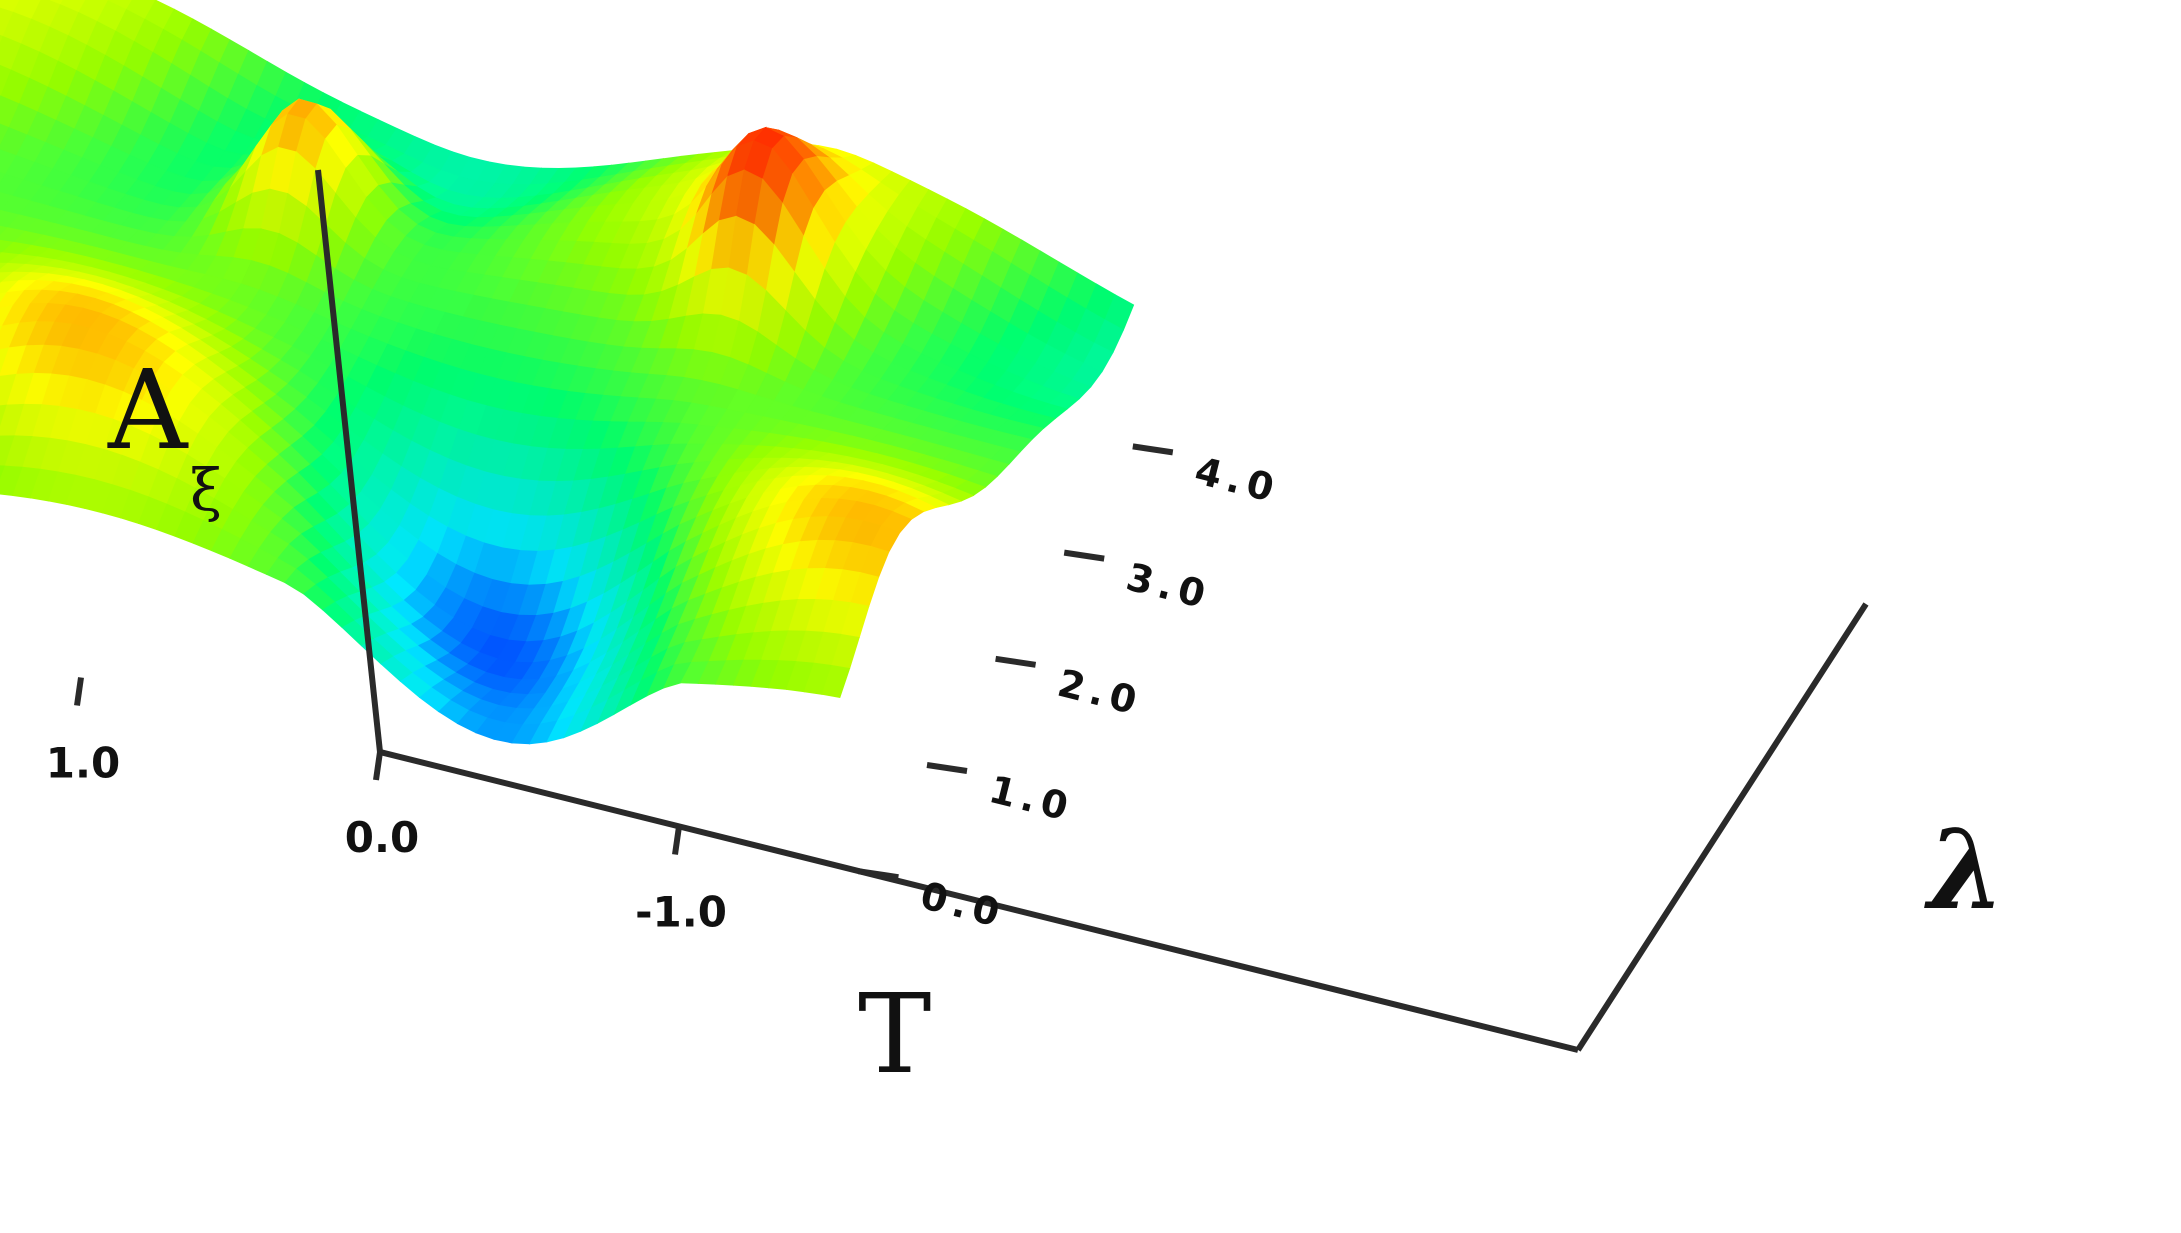 The width and height of the screenshot is (2181, 1233). Describe the element at coordinates (382, 837) in the screenshot. I see `x-tick-label: 0.0` at that location.